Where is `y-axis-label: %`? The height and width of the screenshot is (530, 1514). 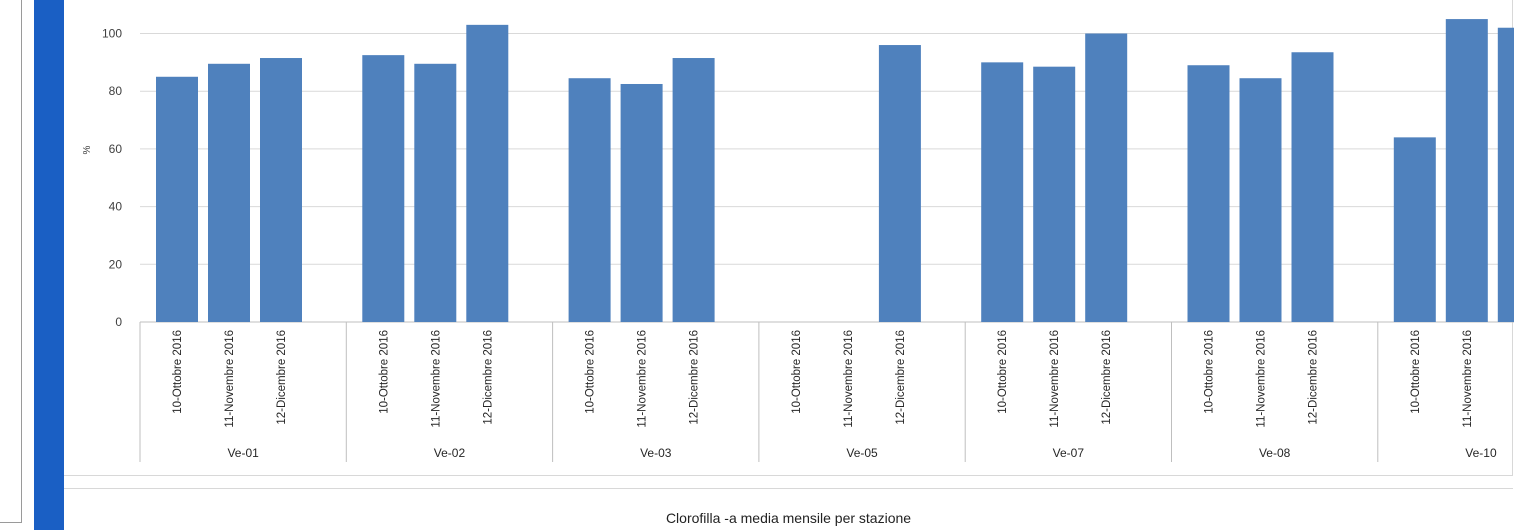
y-axis-label: % is located at coordinates (87, 149).